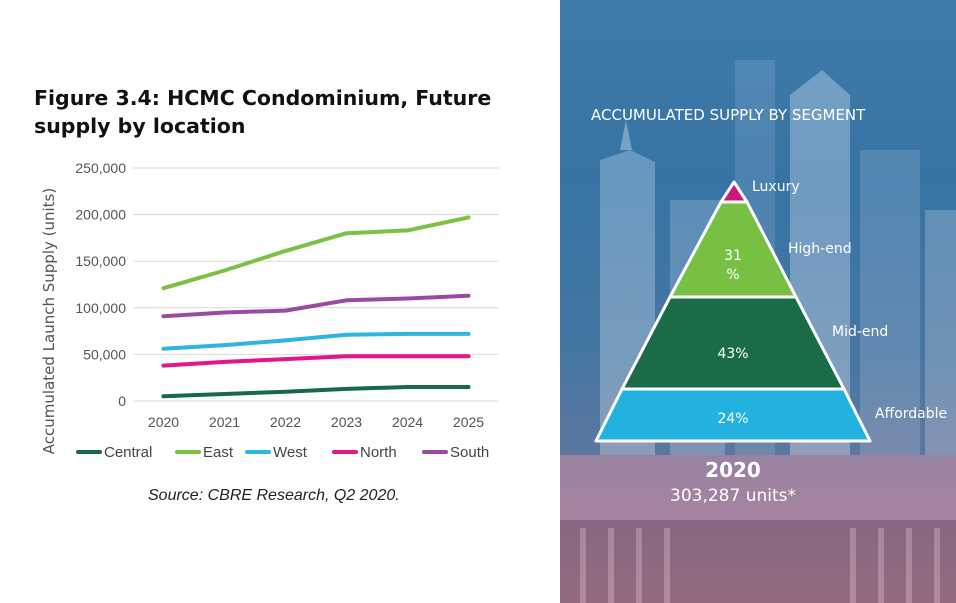  Describe the element at coordinates (378, 452) in the screenshot. I see `legend-label-north: North` at that location.